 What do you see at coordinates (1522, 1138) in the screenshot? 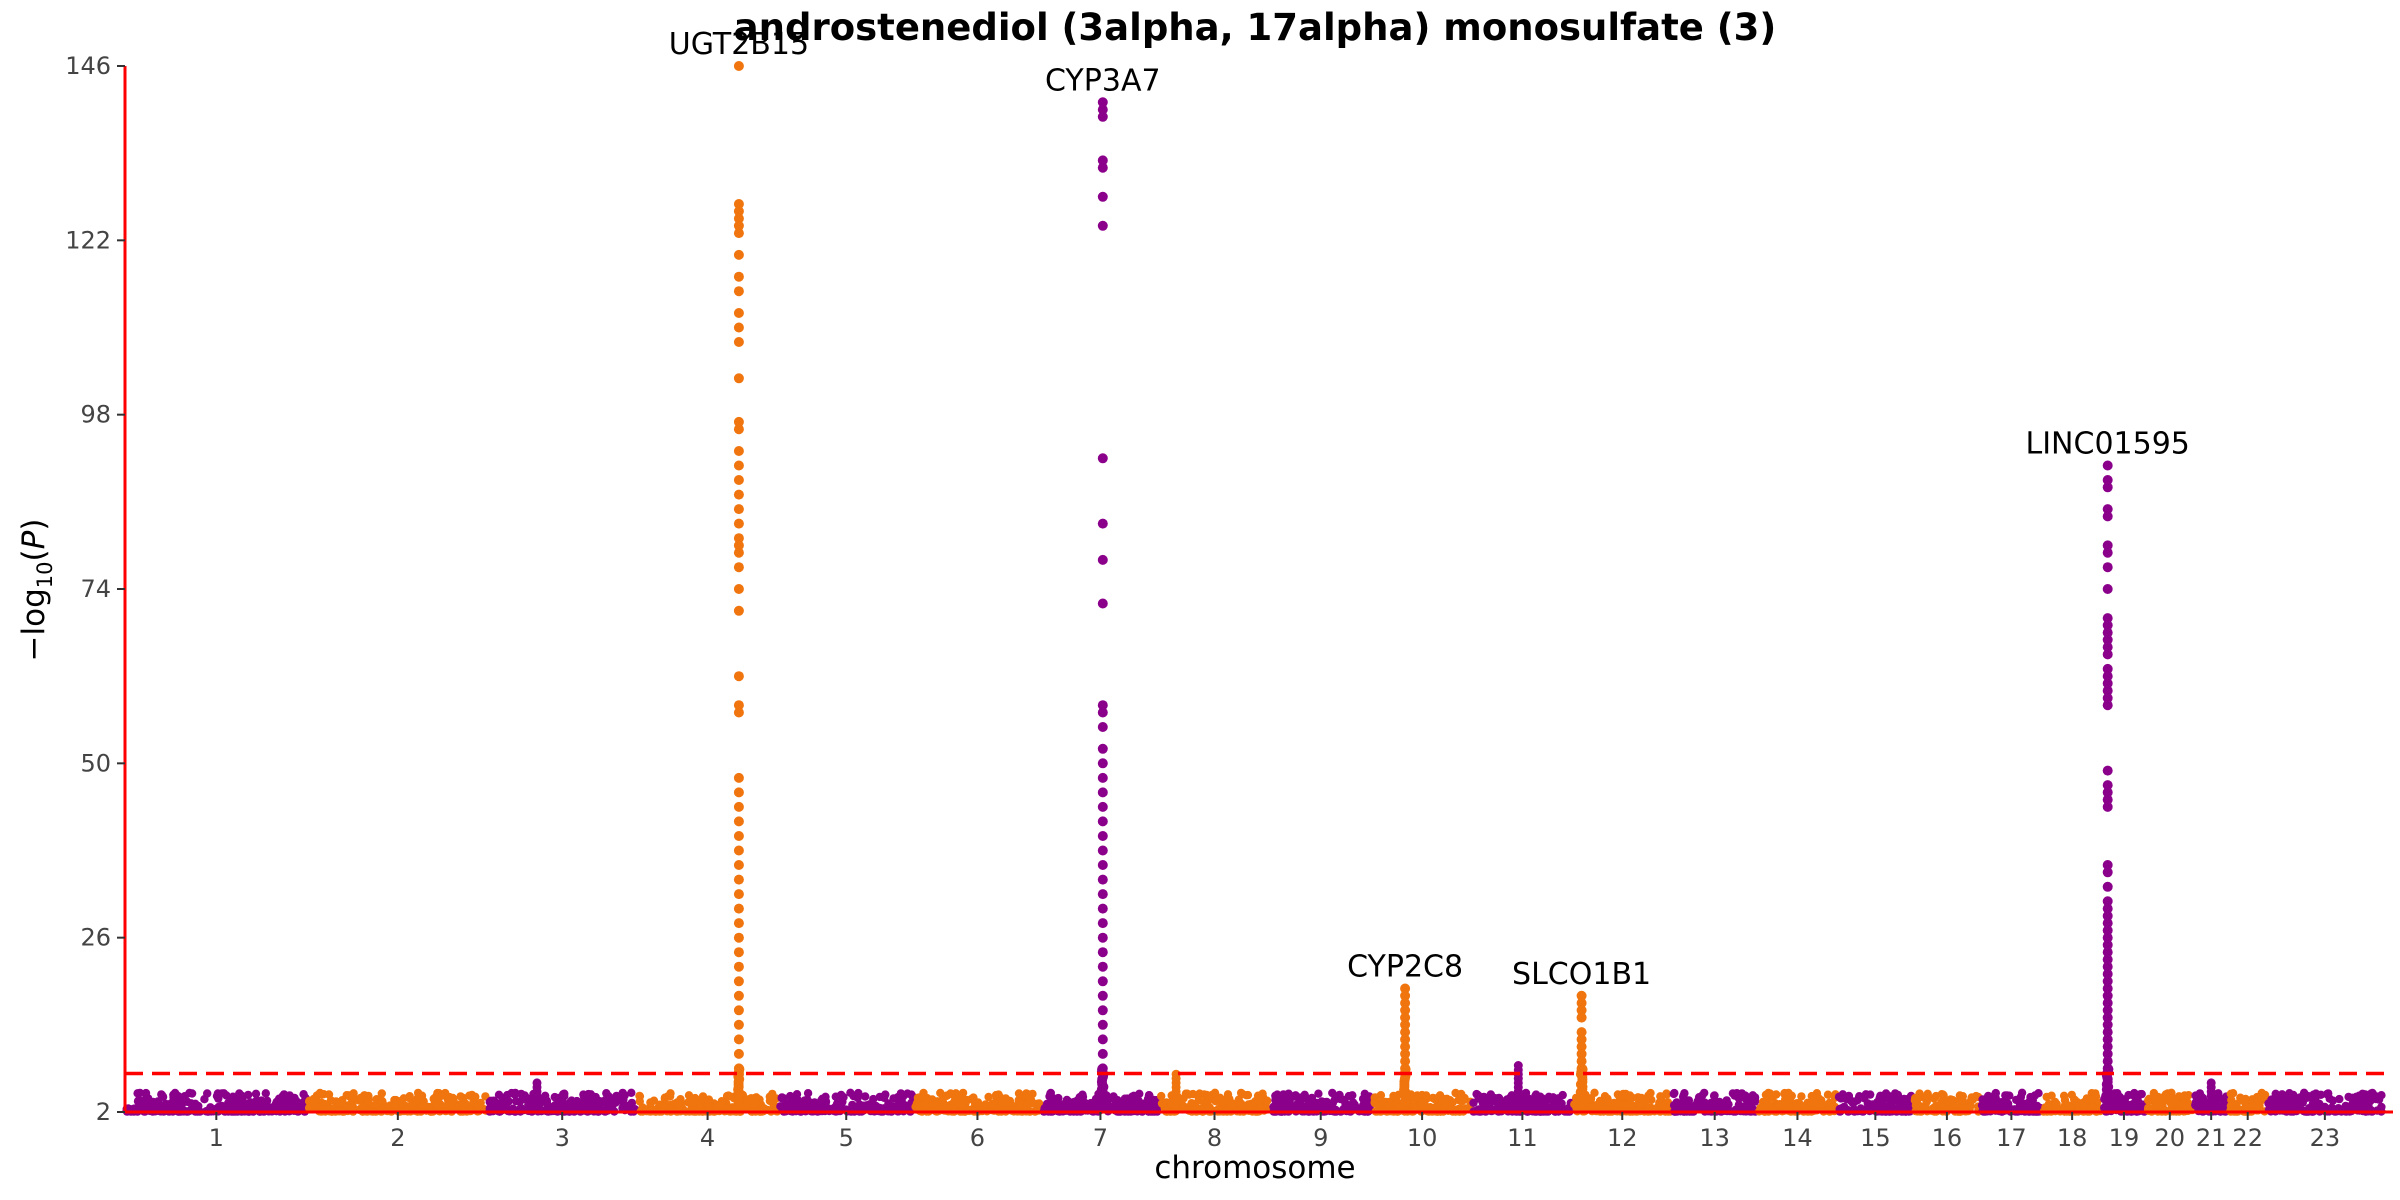
I see `x-tick-label: 11` at bounding box center [1522, 1138].